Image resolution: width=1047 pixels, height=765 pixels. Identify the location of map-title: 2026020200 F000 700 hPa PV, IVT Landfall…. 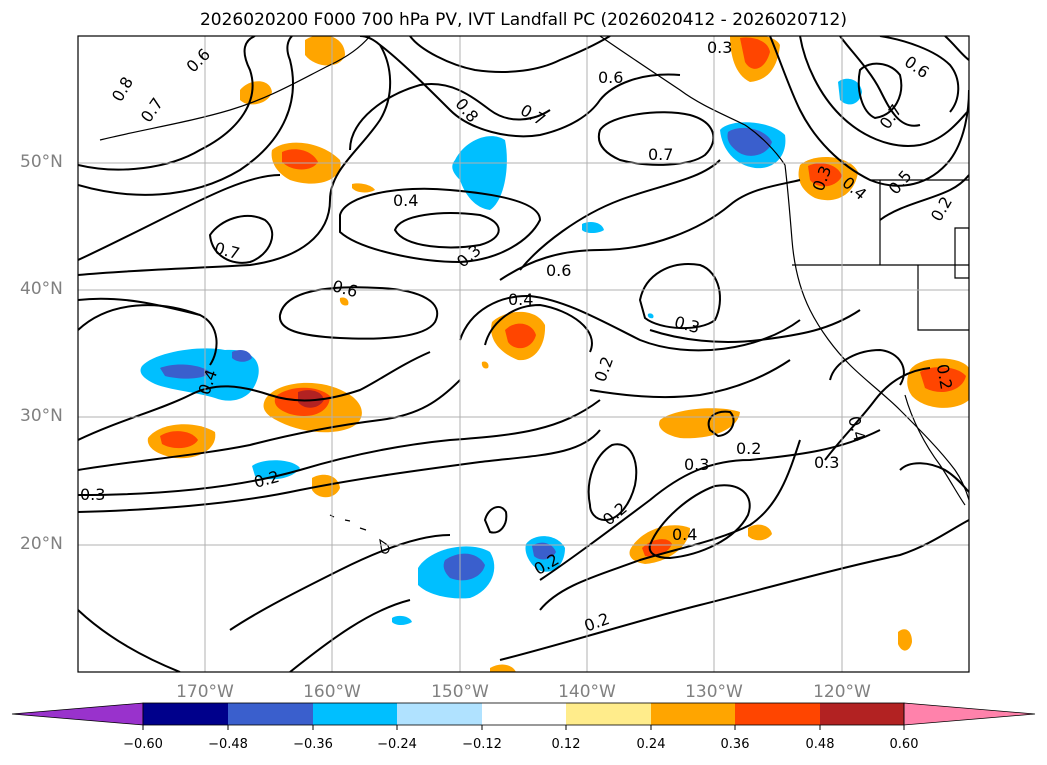
(523, 20).